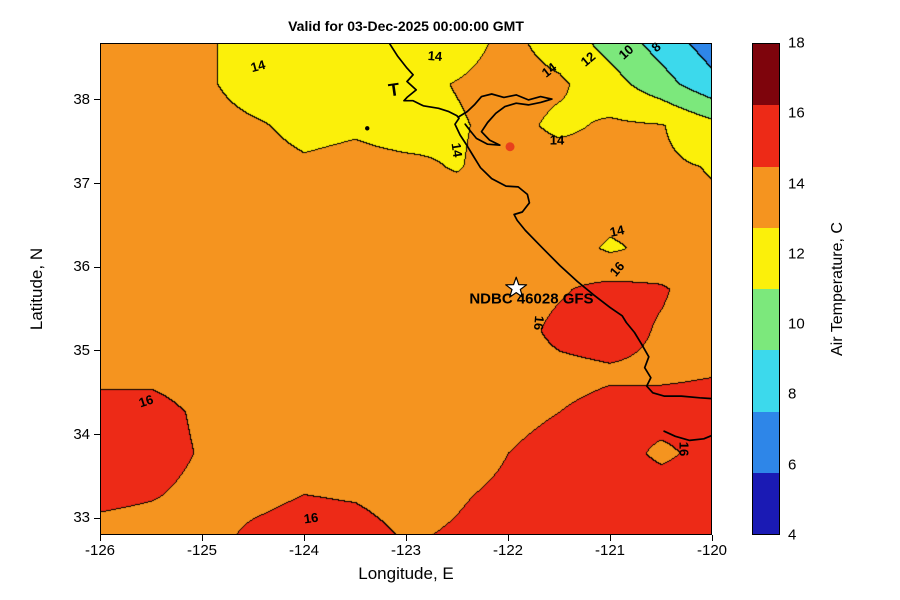 The height and width of the screenshot is (600, 900). What do you see at coordinates (610, 550) in the screenshot?
I see `x-tick-label: -121` at bounding box center [610, 550].